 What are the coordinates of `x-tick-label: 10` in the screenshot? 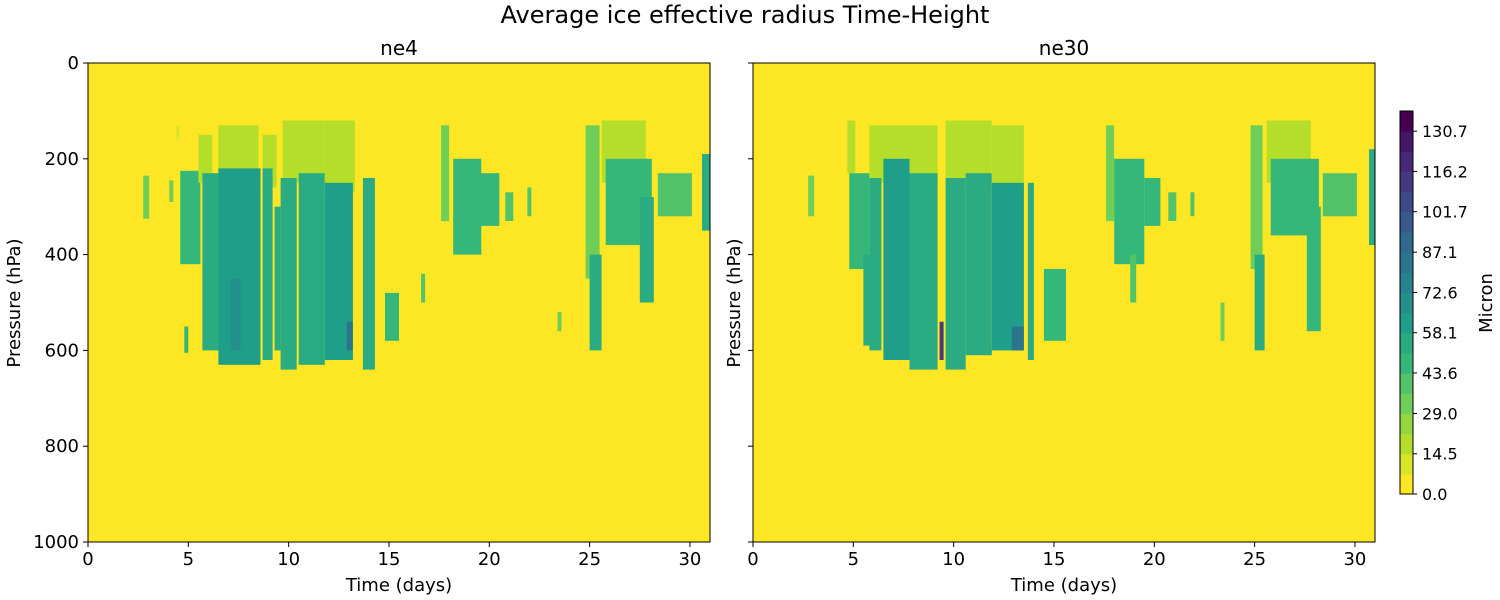 It's located at (288, 559).